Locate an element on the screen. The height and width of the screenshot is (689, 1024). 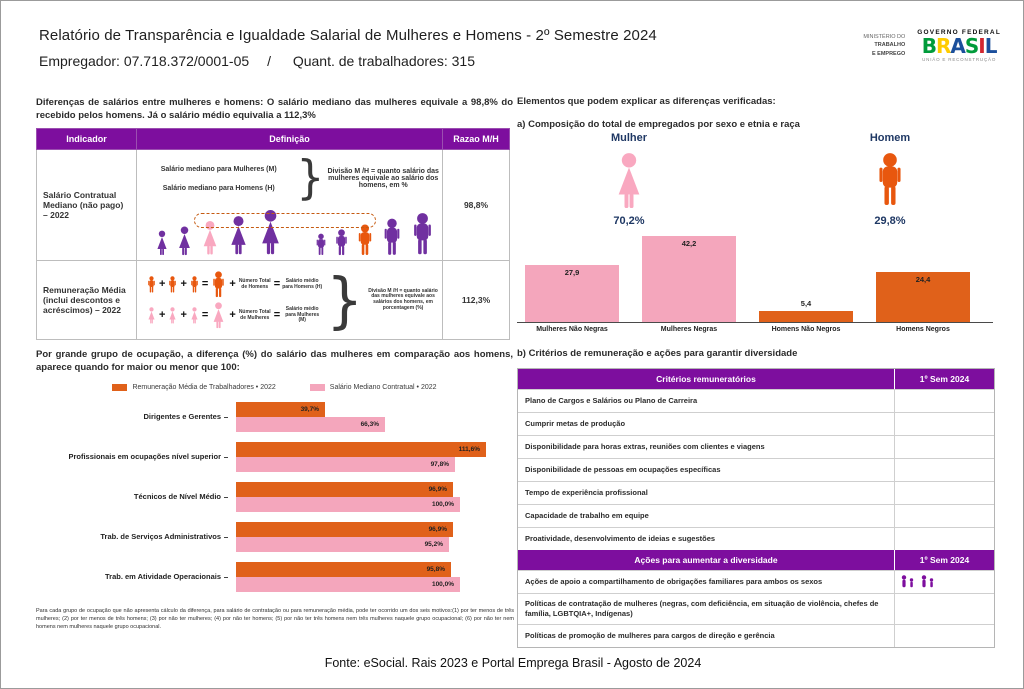
median-women-label: Salário mediano para Mulheres (M) is located at coordinates (218, 169).